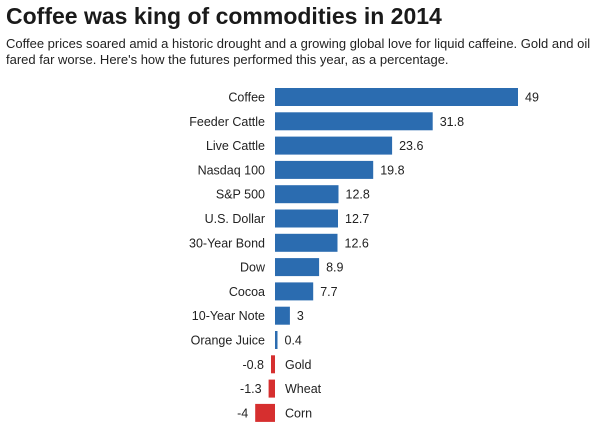 The height and width of the screenshot is (425, 612). What do you see at coordinates (227, 122) in the screenshot?
I see `category-label-feeder-cattle: Feeder Cattle` at bounding box center [227, 122].